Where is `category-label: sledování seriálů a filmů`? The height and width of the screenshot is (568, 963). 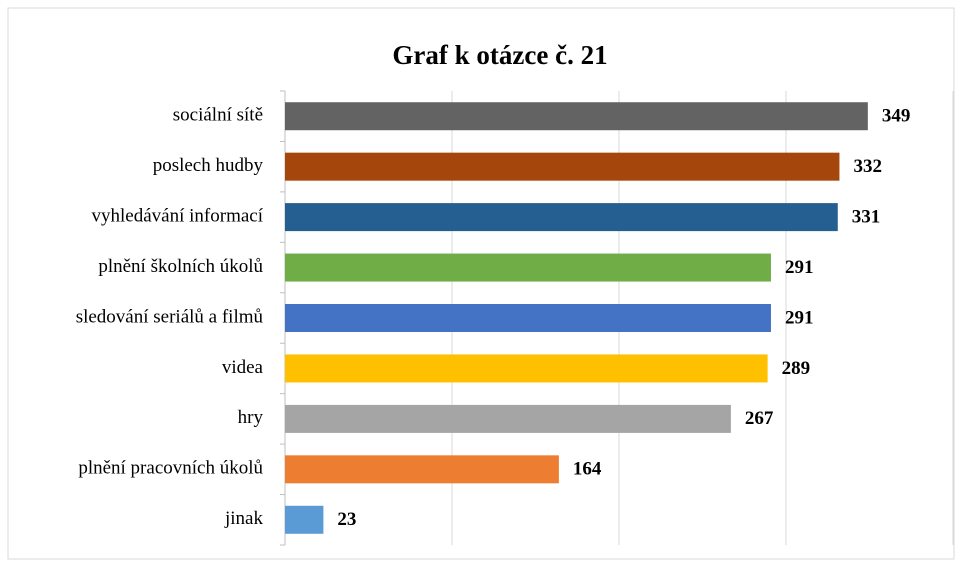
category-label: sledování seriálů a filmů is located at coordinates (170, 316).